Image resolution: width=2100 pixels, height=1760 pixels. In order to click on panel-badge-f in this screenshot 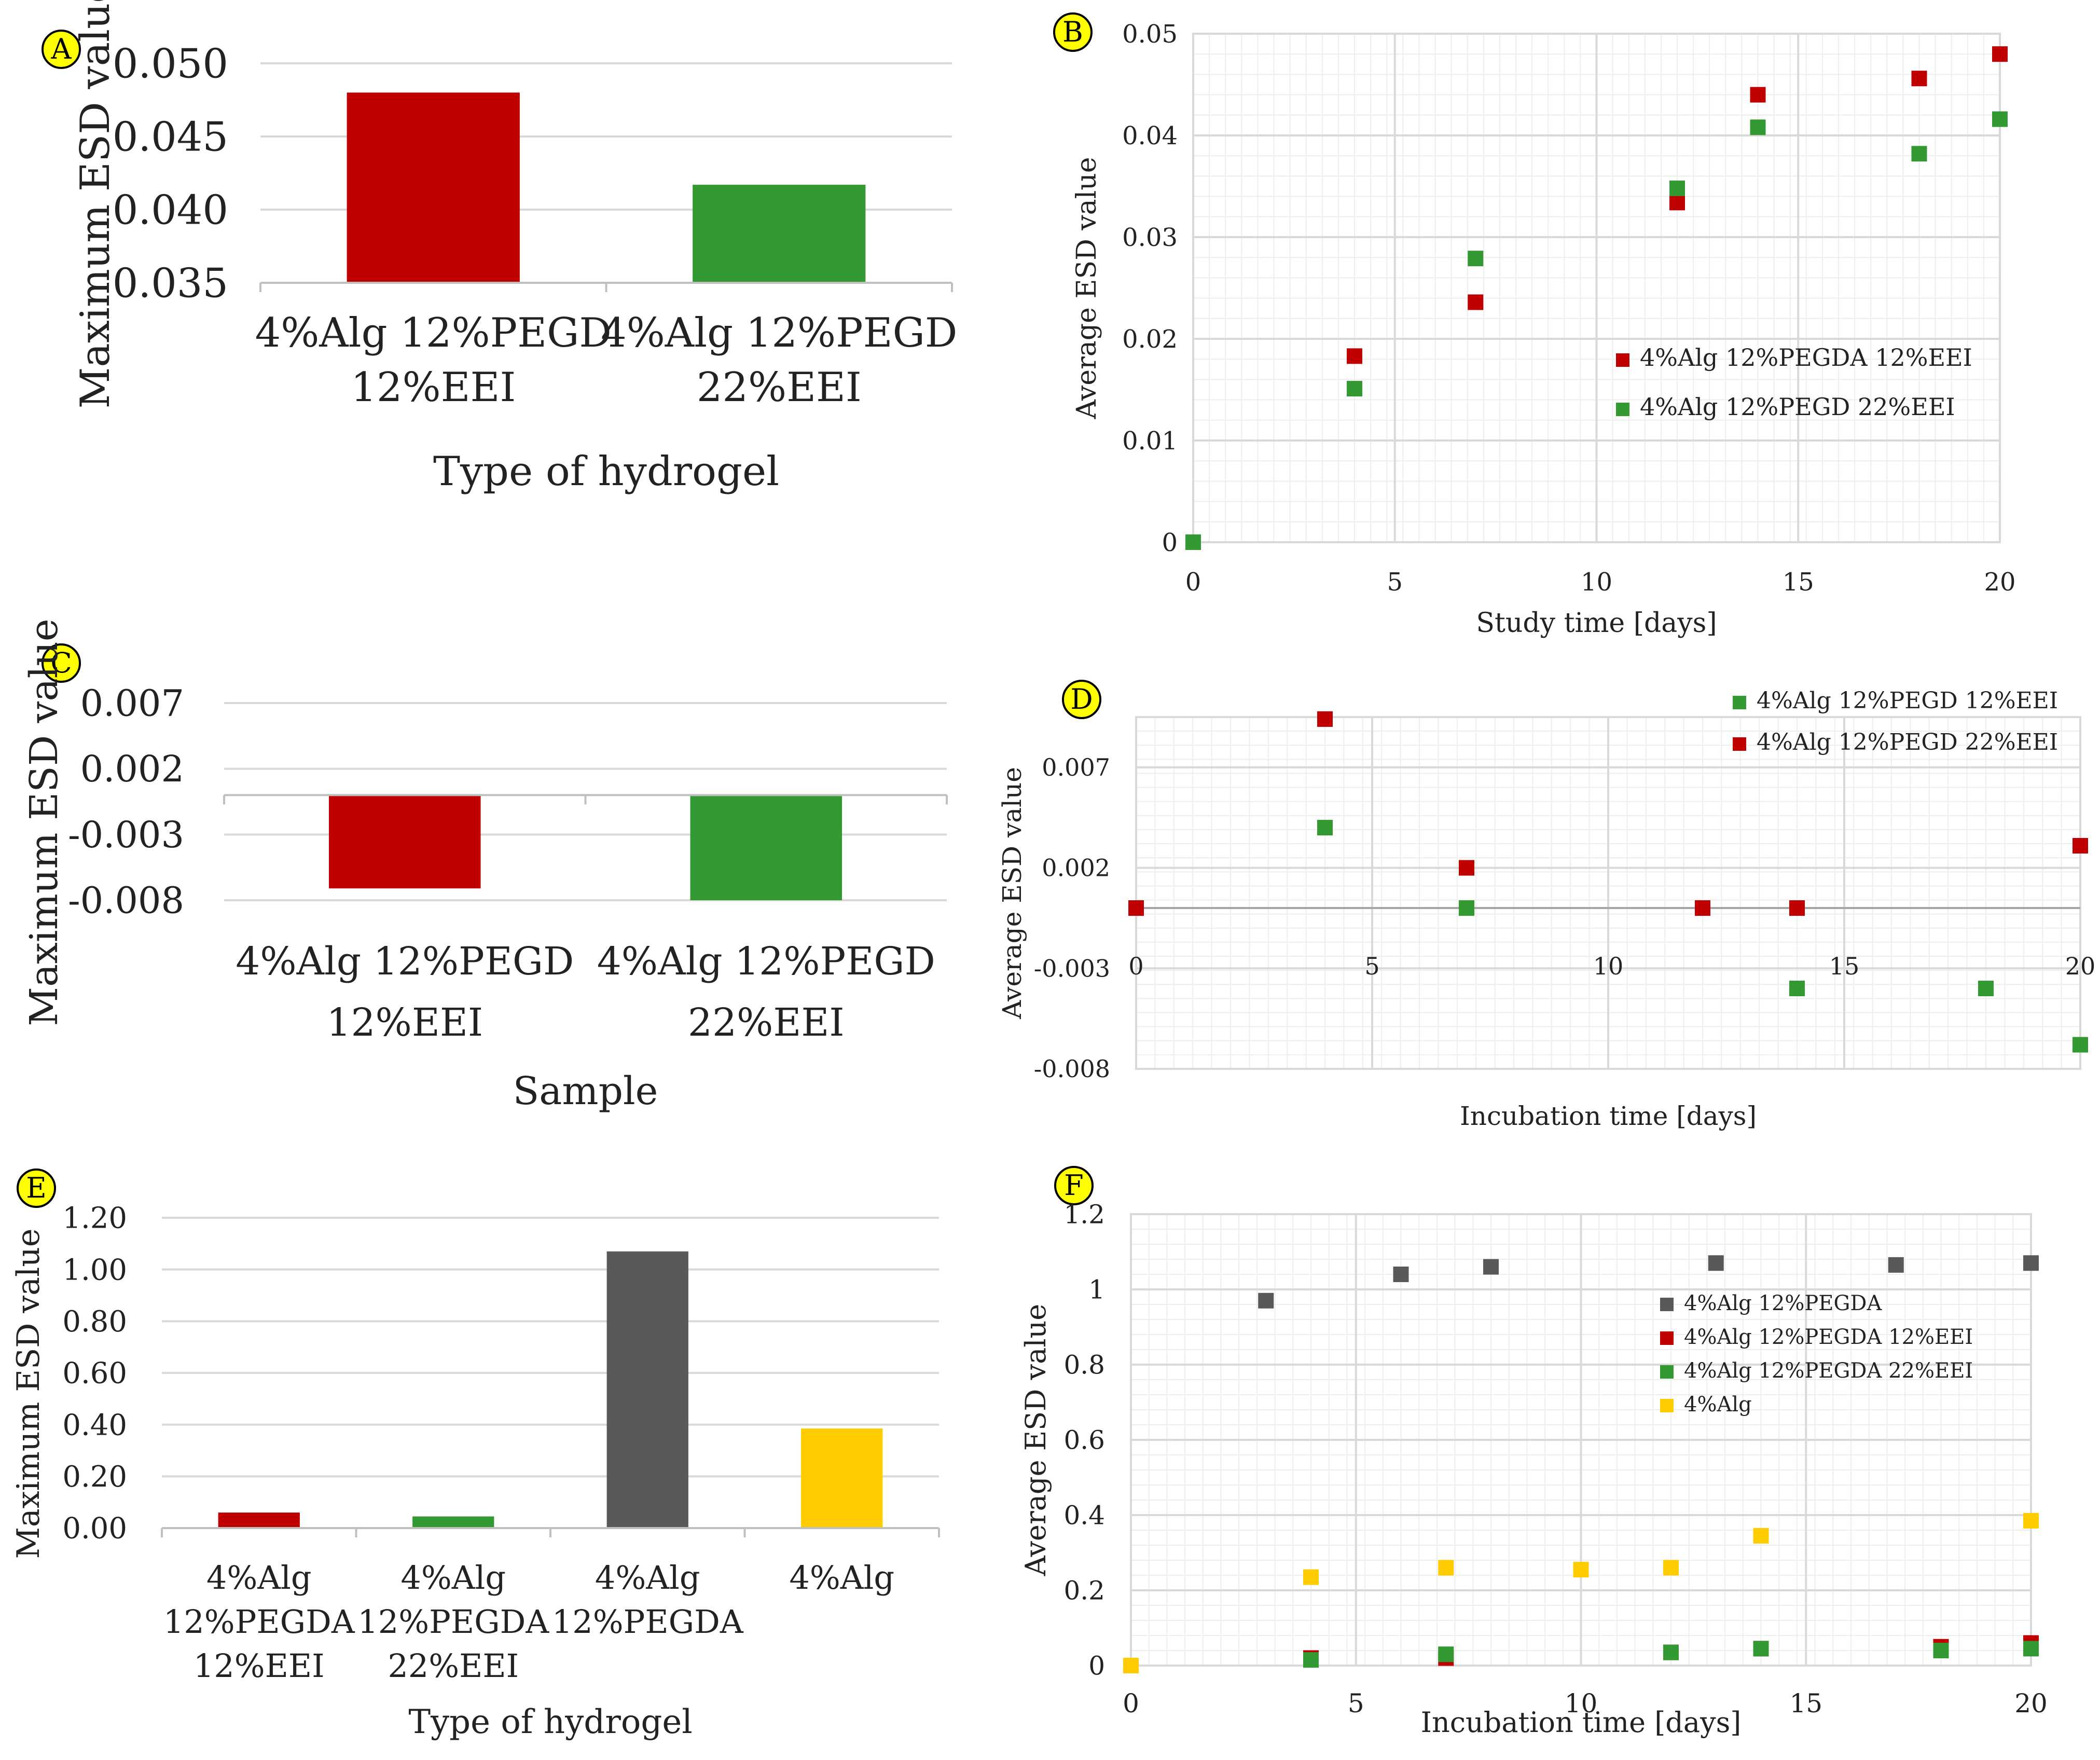, I will do `click(1074, 1185)`.